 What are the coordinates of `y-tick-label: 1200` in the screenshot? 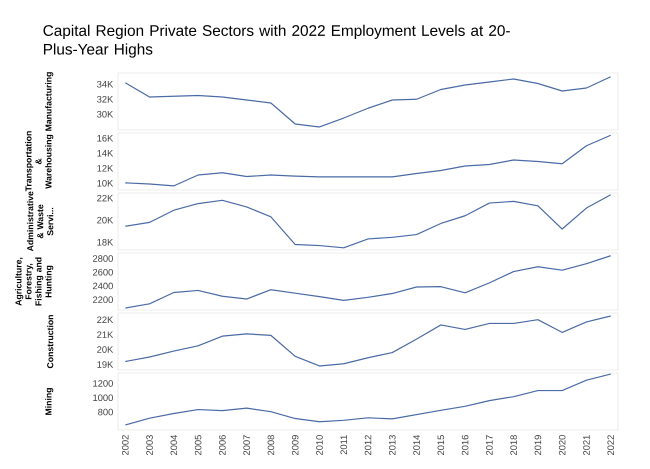 It's located at (103, 383).